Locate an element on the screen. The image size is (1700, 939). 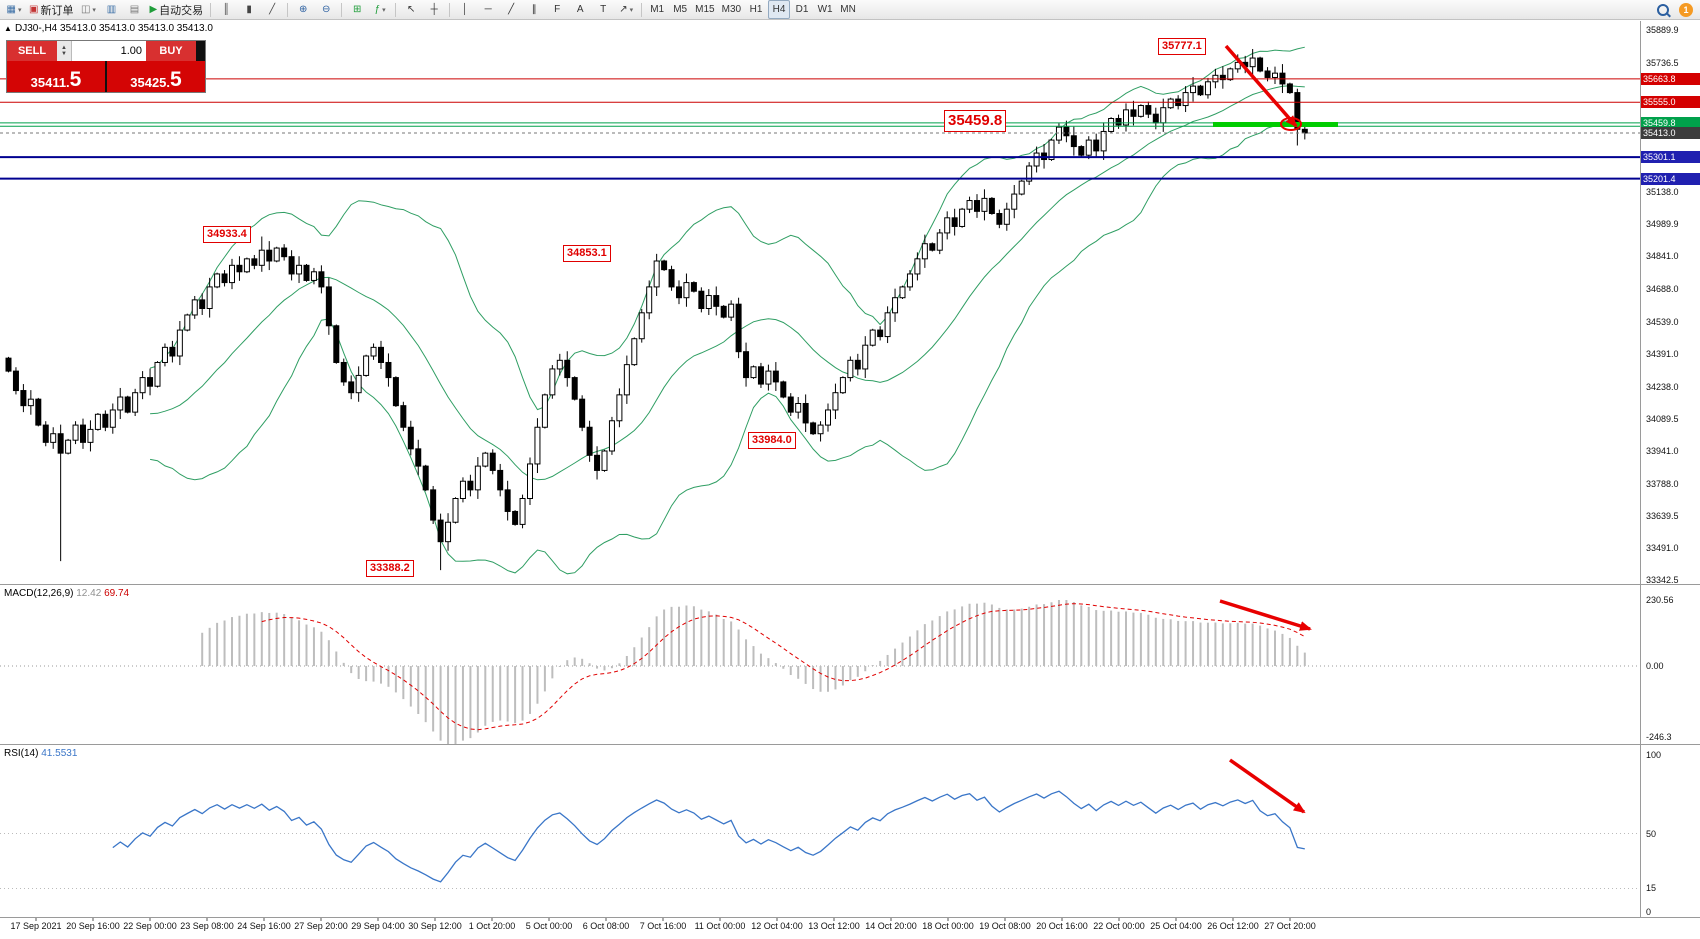
time-axis-label: 19 Oct 08:00 is located at coordinates (1005, 926).